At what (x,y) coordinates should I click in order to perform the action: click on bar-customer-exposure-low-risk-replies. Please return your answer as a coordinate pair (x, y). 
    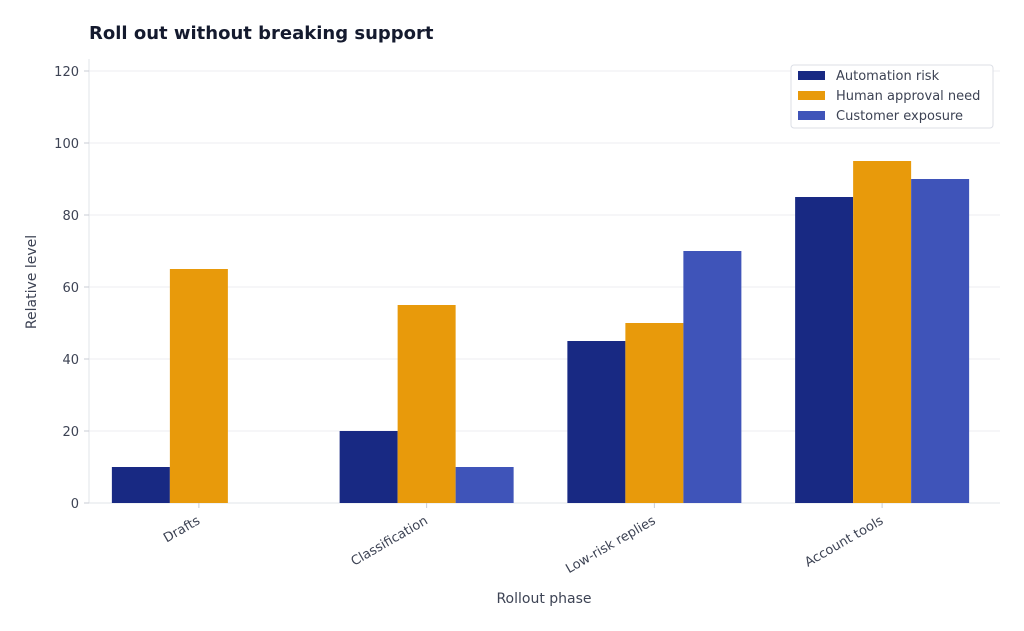
    Looking at the image, I should click on (712, 377).